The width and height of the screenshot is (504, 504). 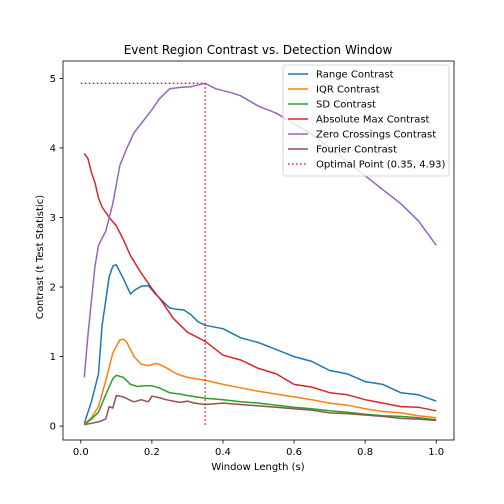 What do you see at coordinates (356, 150) in the screenshot?
I see `legend-entry-label: Fourier Contrast` at bounding box center [356, 150].